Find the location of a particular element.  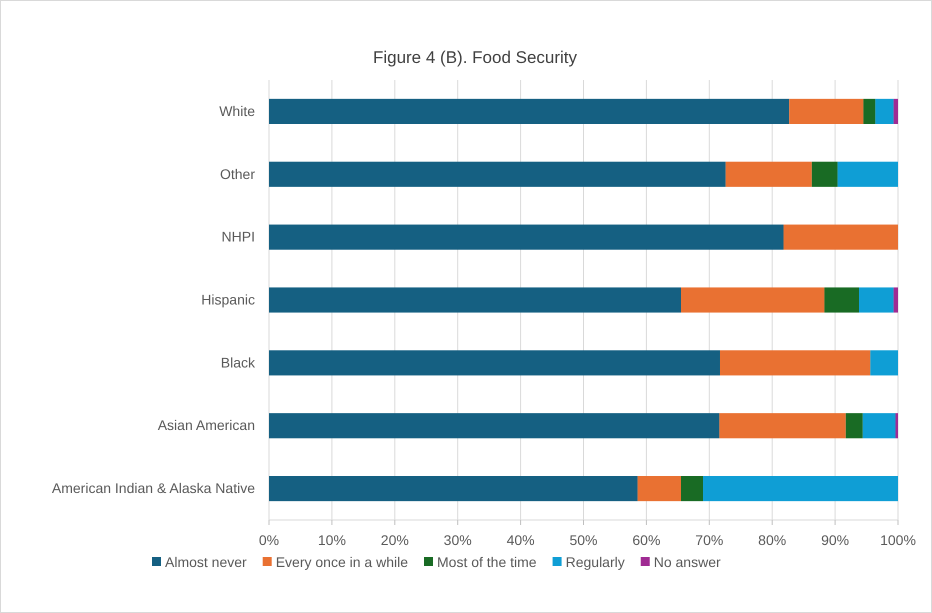

y-tick-label: Asian American is located at coordinates (206, 425).